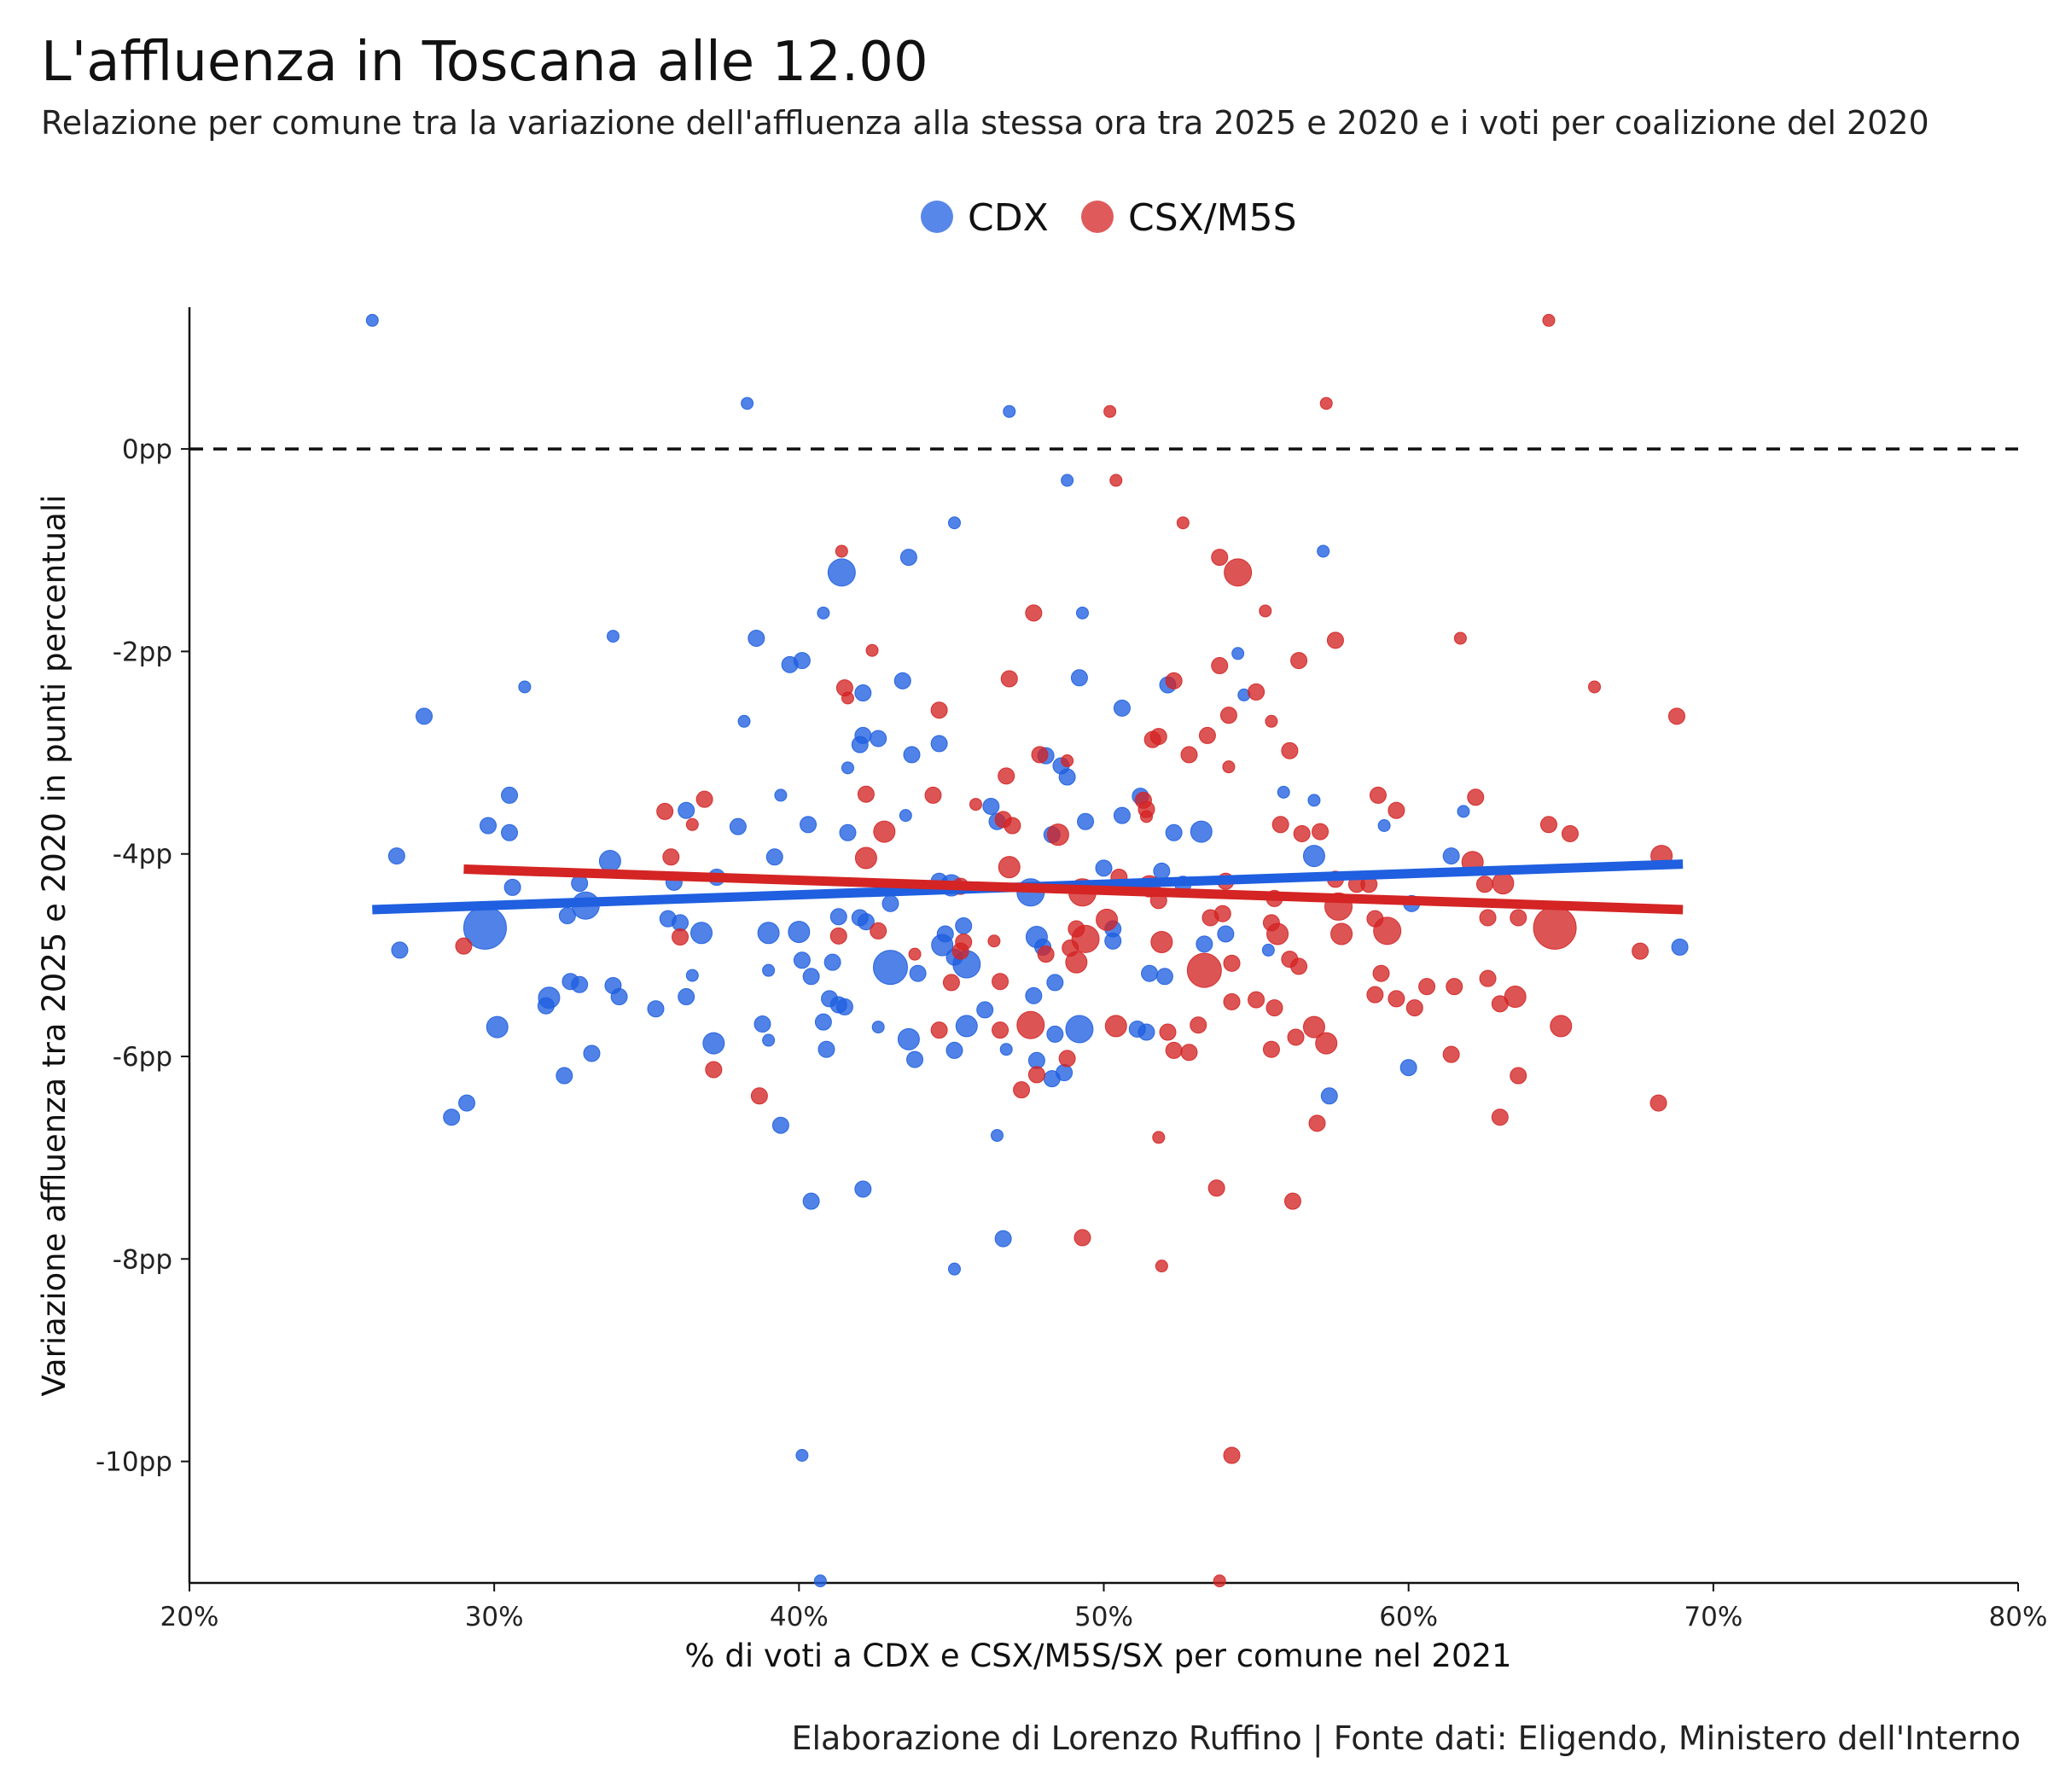  I want to click on legend-cdx-label: CDX, so click(1009, 218).